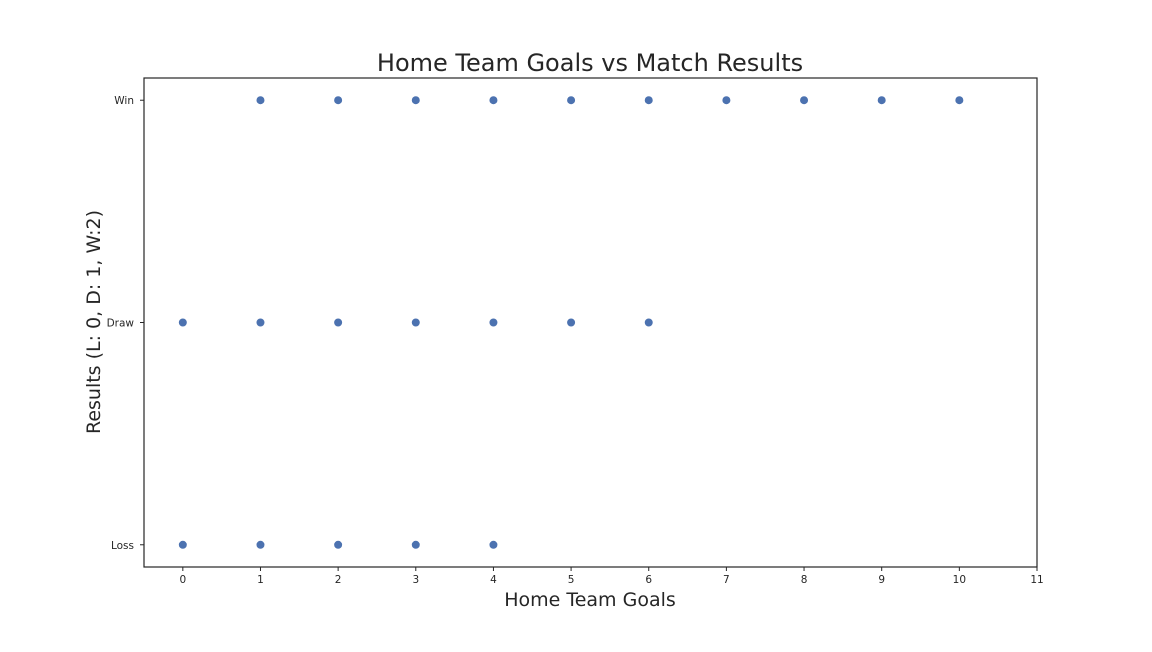 Image resolution: width=1152 pixels, height=652 pixels. I want to click on x-tick-label: 5, so click(571, 580).